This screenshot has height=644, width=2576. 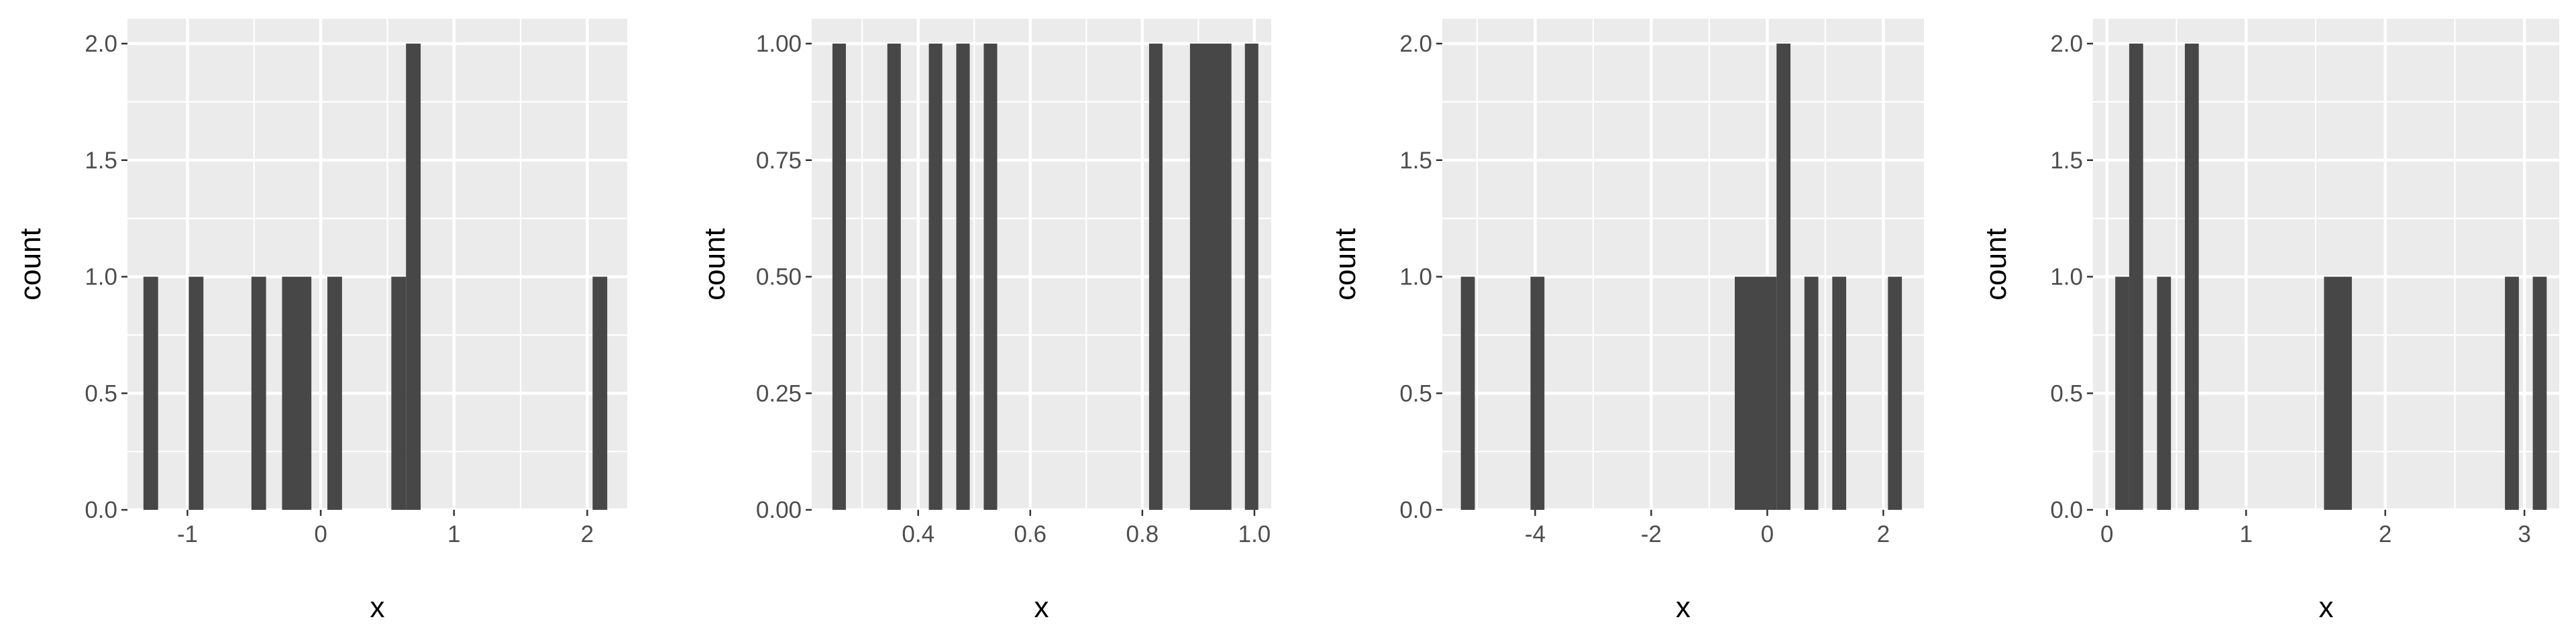 I want to click on y-tick-label: 0.00, so click(x=779, y=510).